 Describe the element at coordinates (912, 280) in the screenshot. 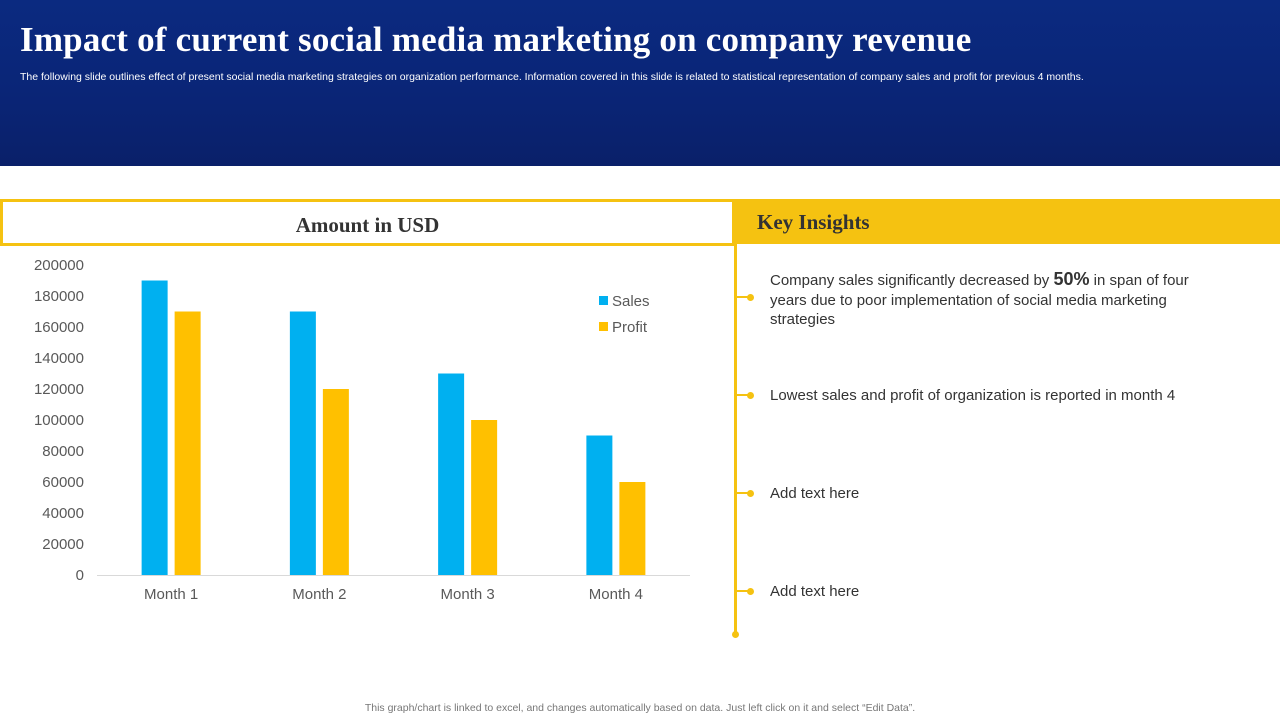

I see `insight-text-pre: Company sales significantly decreased by` at that location.